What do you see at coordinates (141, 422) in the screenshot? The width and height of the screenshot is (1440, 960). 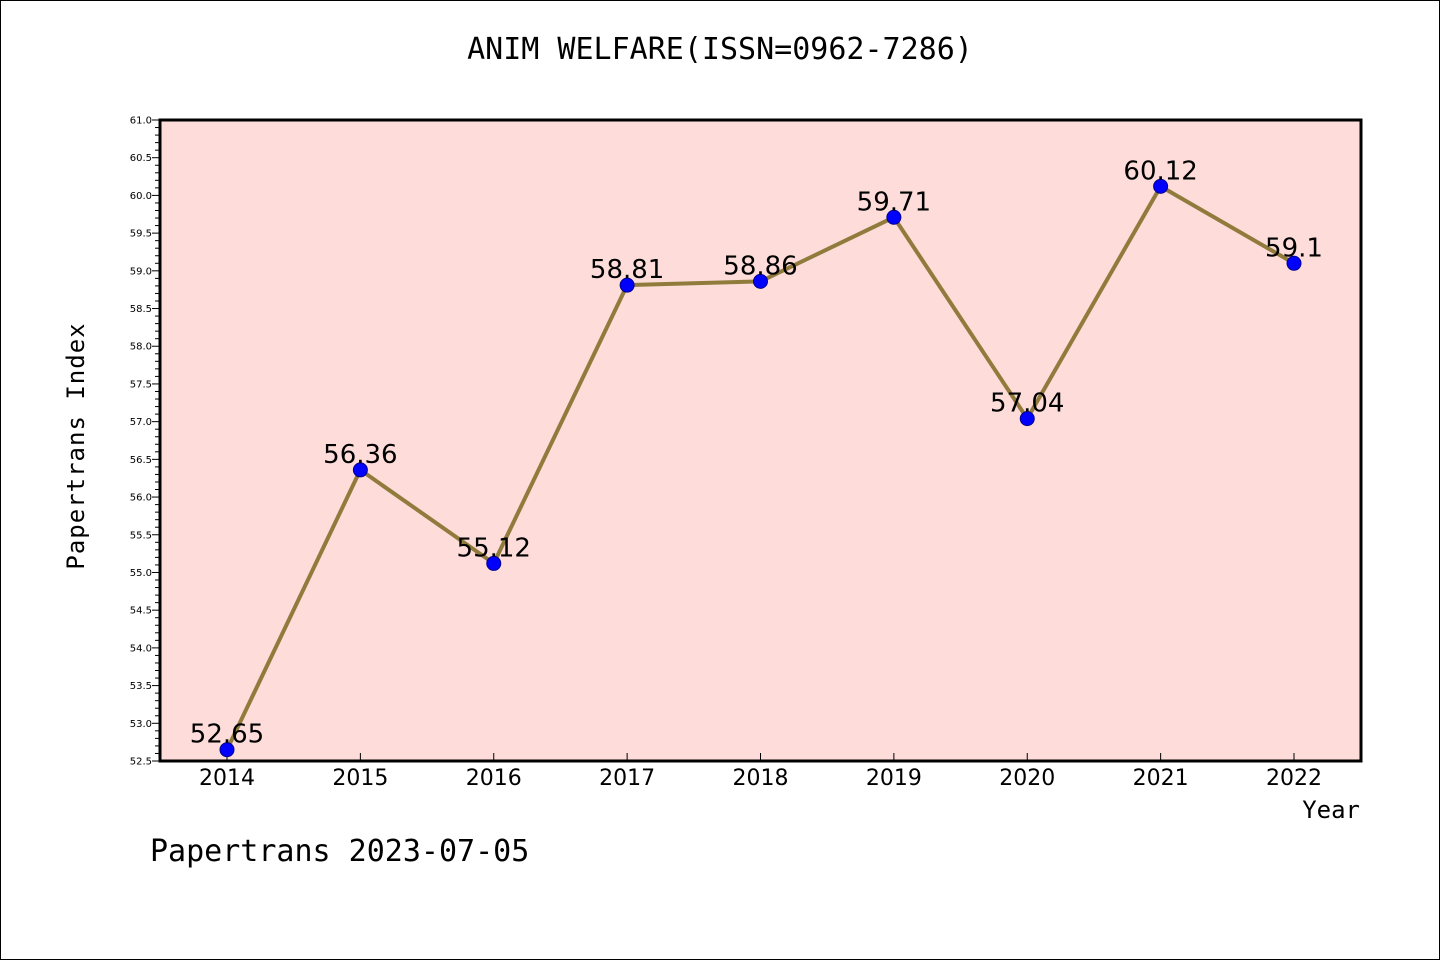 I see `y-tick-label: 57.0` at bounding box center [141, 422].